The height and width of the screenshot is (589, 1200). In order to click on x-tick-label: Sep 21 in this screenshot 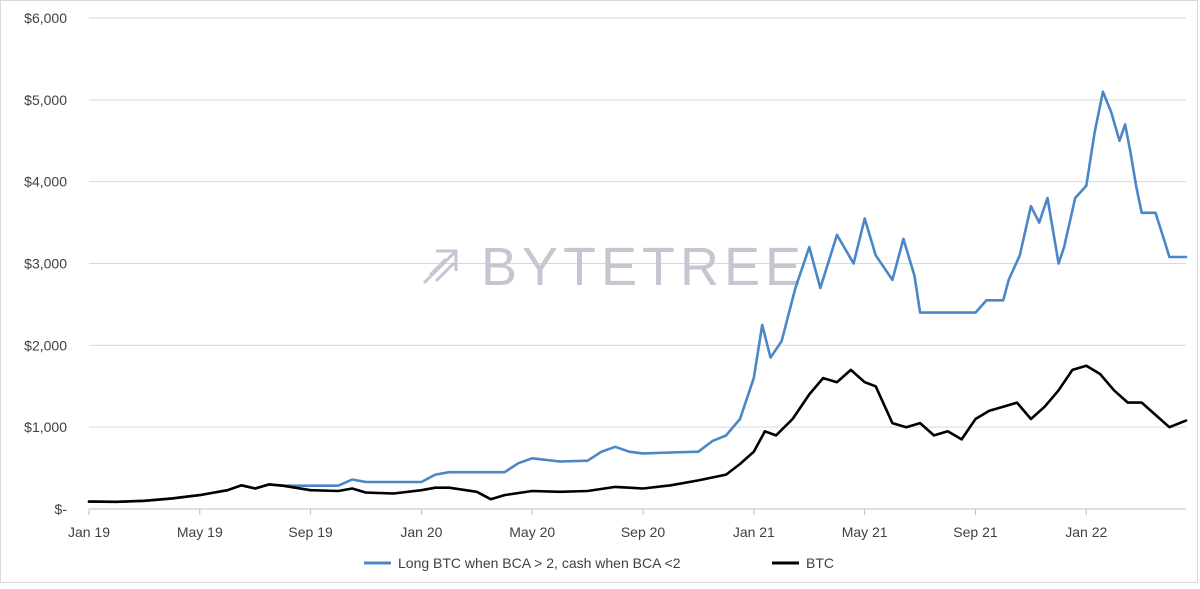, I will do `click(975, 532)`.